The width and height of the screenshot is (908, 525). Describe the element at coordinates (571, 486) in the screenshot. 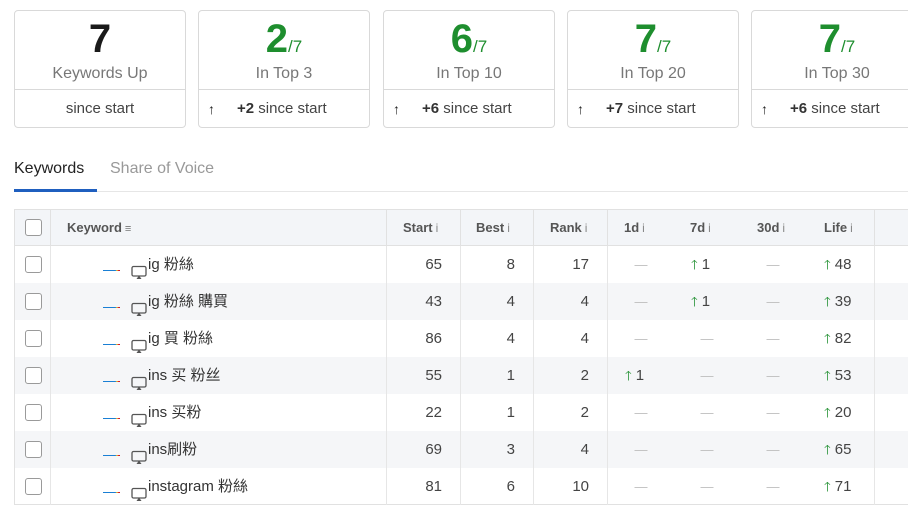

I see `rank-cell: 10` at that location.